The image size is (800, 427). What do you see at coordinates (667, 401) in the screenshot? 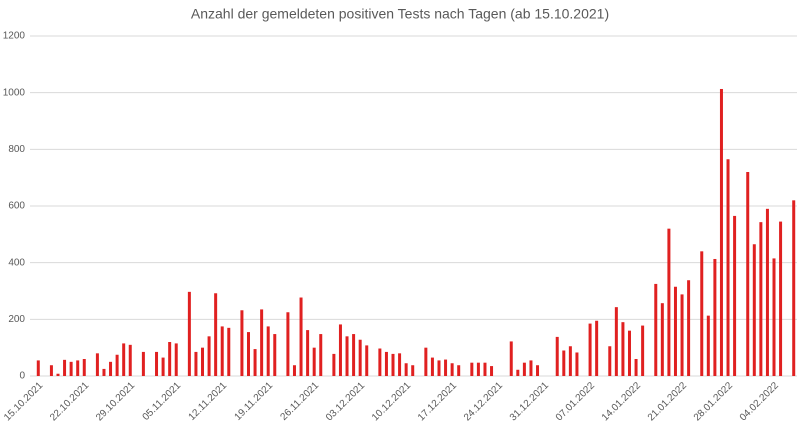
I see `x-tick-label: 21.01.2022` at bounding box center [667, 401].